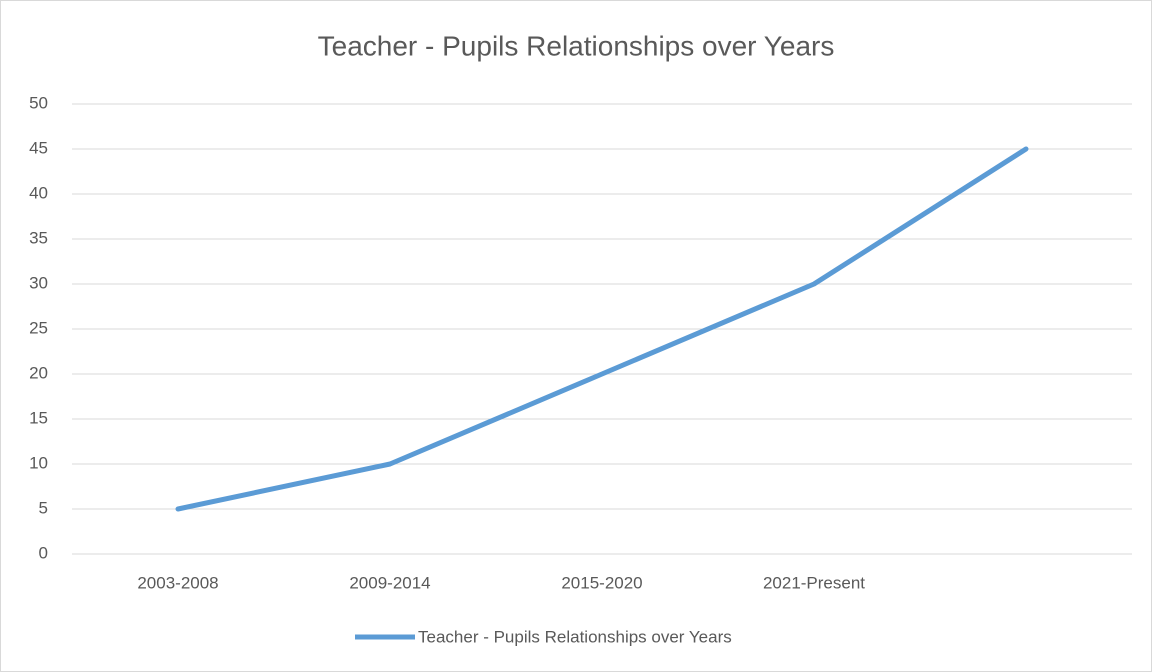  What do you see at coordinates (38, 372) in the screenshot?
I see `y-tick-label: 20` at bounding box center [38, 372].